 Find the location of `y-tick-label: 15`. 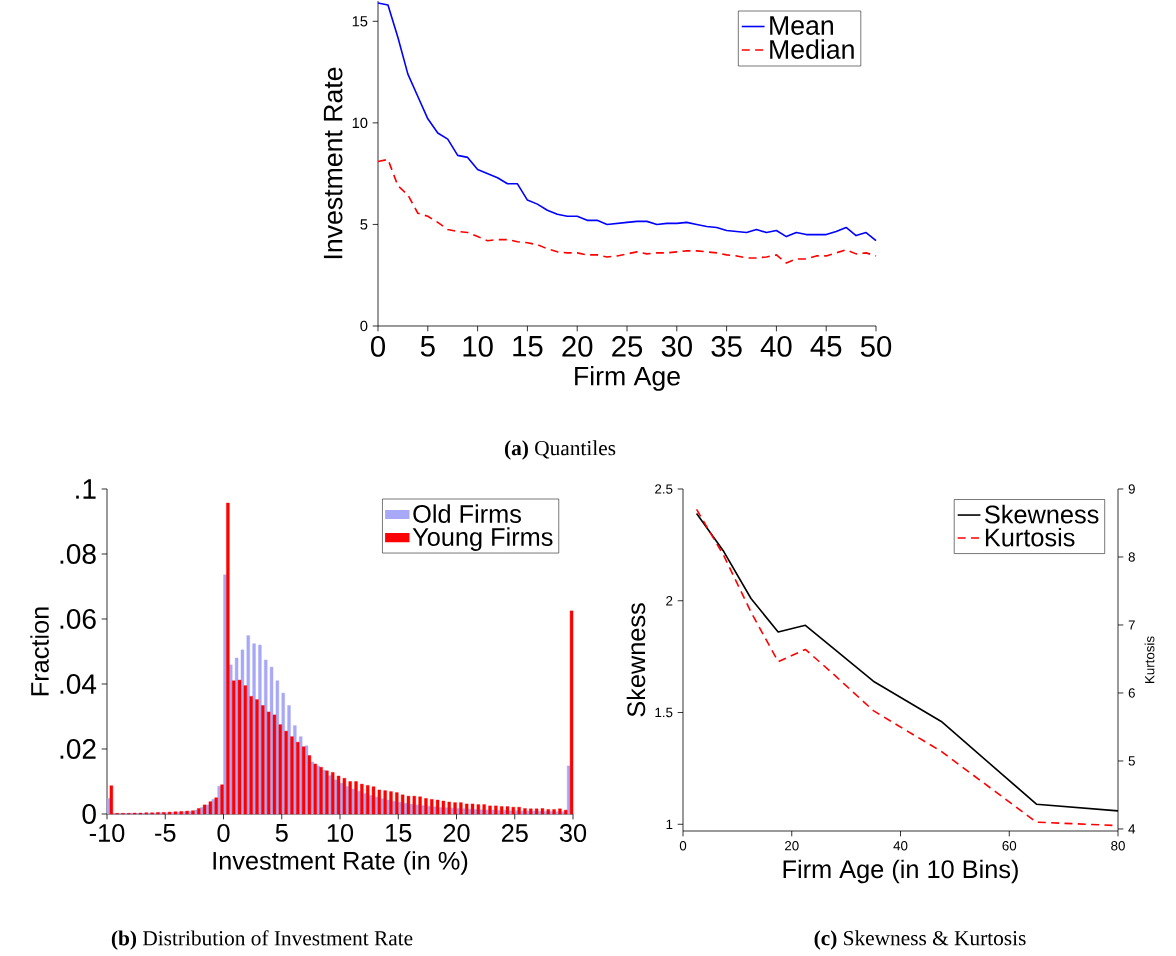

y-tick-label: 15 is located at coordinates (360, 21).